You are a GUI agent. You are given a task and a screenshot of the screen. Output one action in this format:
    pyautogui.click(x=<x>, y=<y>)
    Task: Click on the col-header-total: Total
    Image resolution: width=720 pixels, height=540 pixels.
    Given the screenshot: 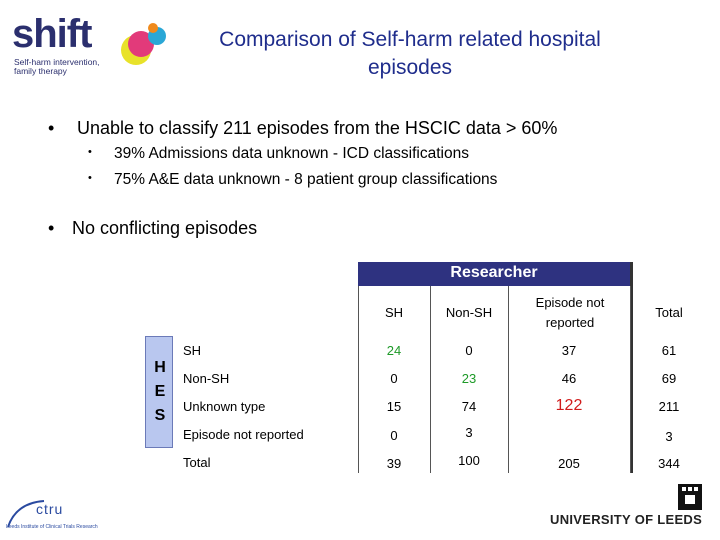 What is the action you would take?
    pyautogui.click(x=669, y=312)
    